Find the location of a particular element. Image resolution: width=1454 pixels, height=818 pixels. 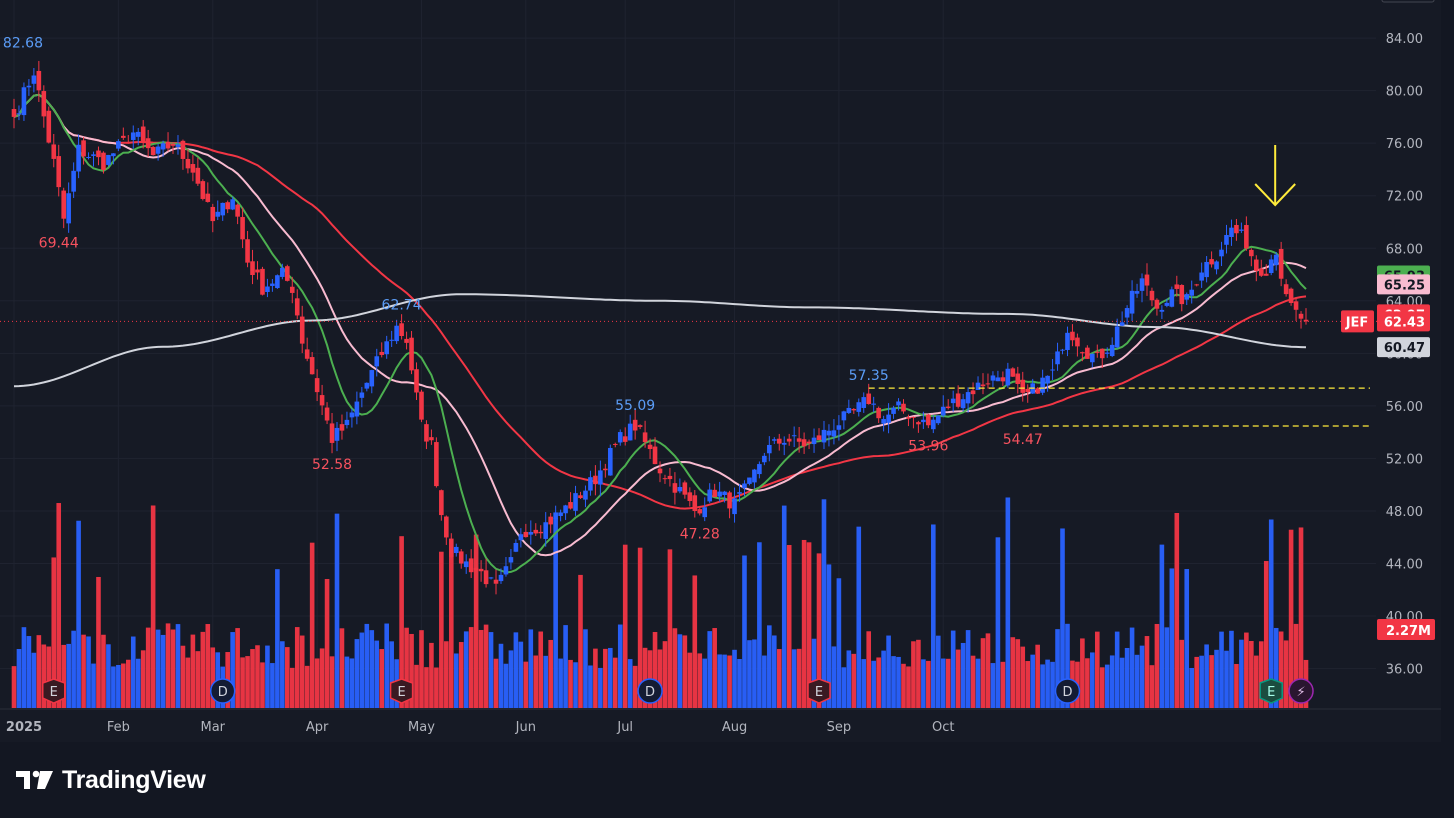

y-tick-label: 56.00 is located at coordinates (1404, 407).